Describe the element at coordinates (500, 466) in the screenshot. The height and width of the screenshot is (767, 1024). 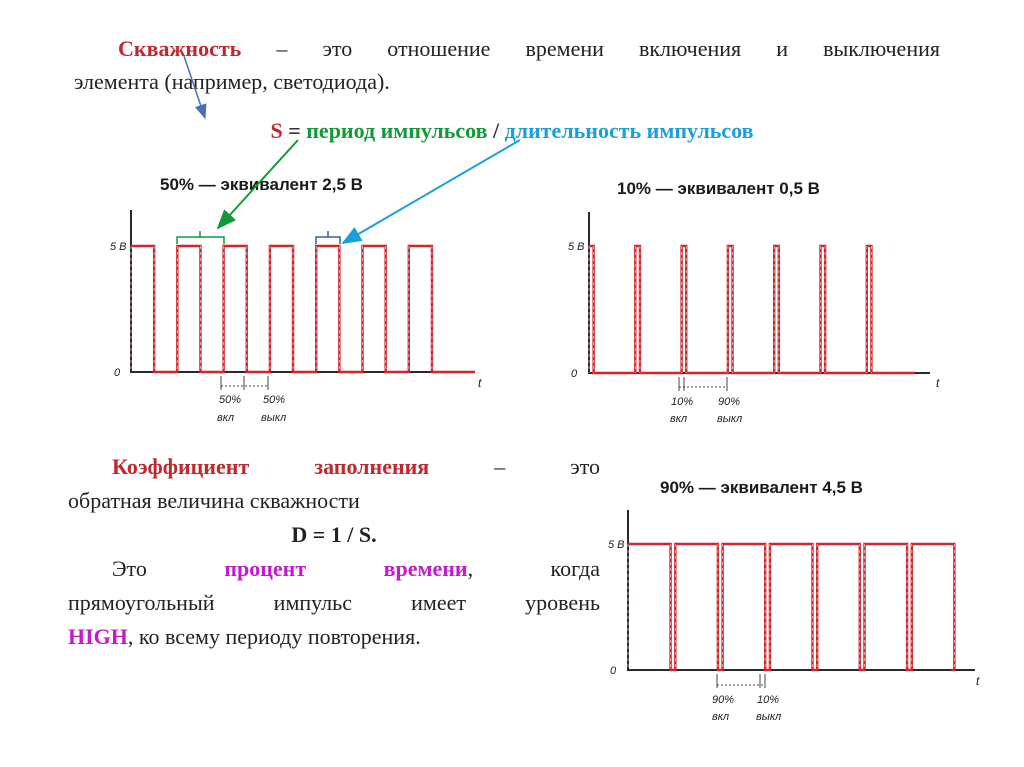
I see `koef-dash: –` at that location.